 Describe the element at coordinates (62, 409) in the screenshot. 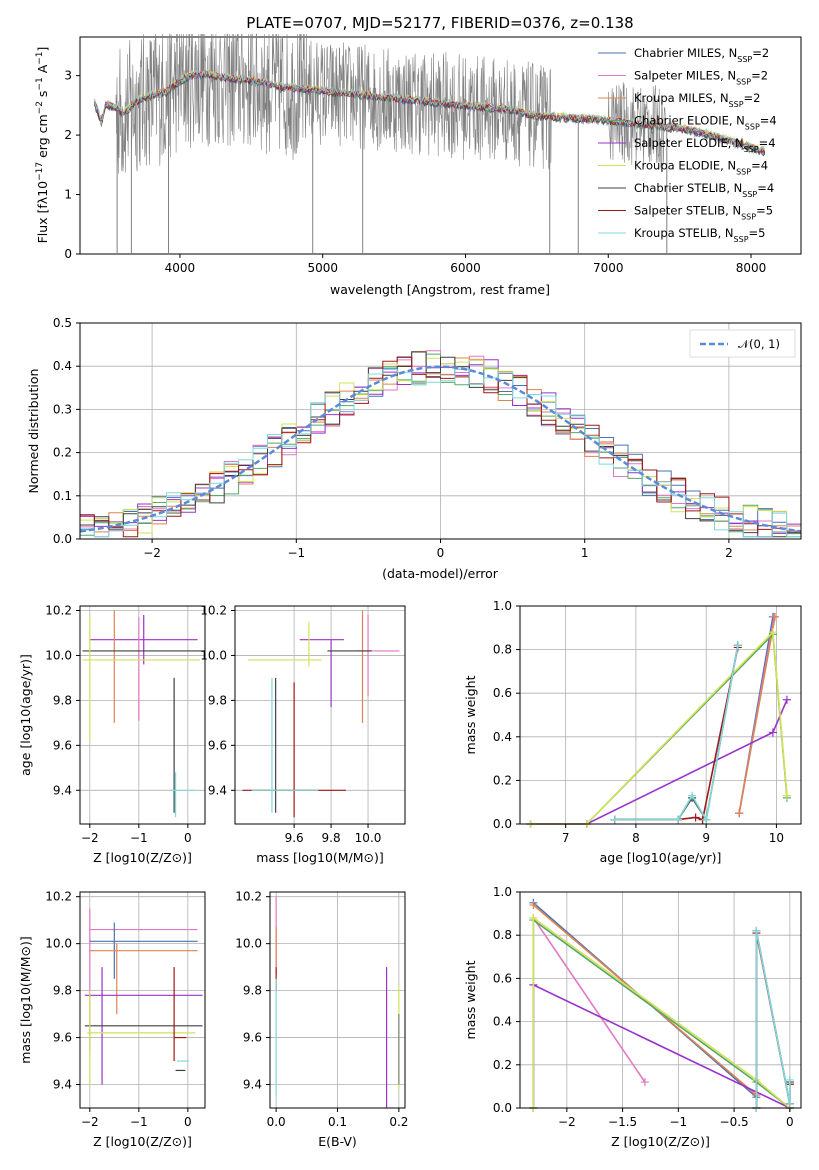

I see `y-tick-label: 0.3` at that location.